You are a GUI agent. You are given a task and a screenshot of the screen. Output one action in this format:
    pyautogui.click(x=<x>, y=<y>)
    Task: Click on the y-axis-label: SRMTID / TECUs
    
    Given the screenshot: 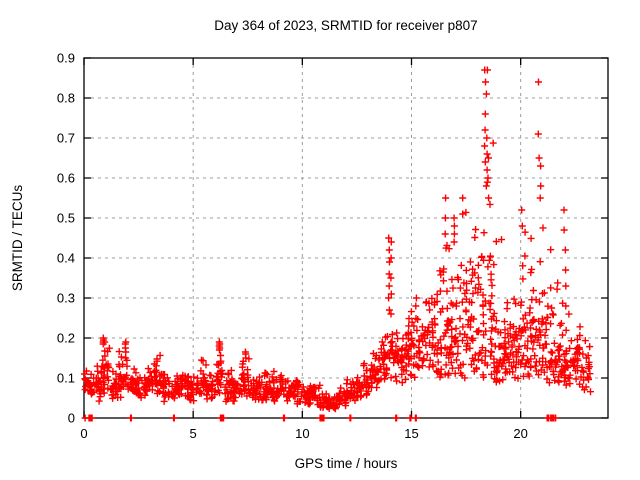 What is the action you would take?
    pyautogui.click(x=17, y=238)
    